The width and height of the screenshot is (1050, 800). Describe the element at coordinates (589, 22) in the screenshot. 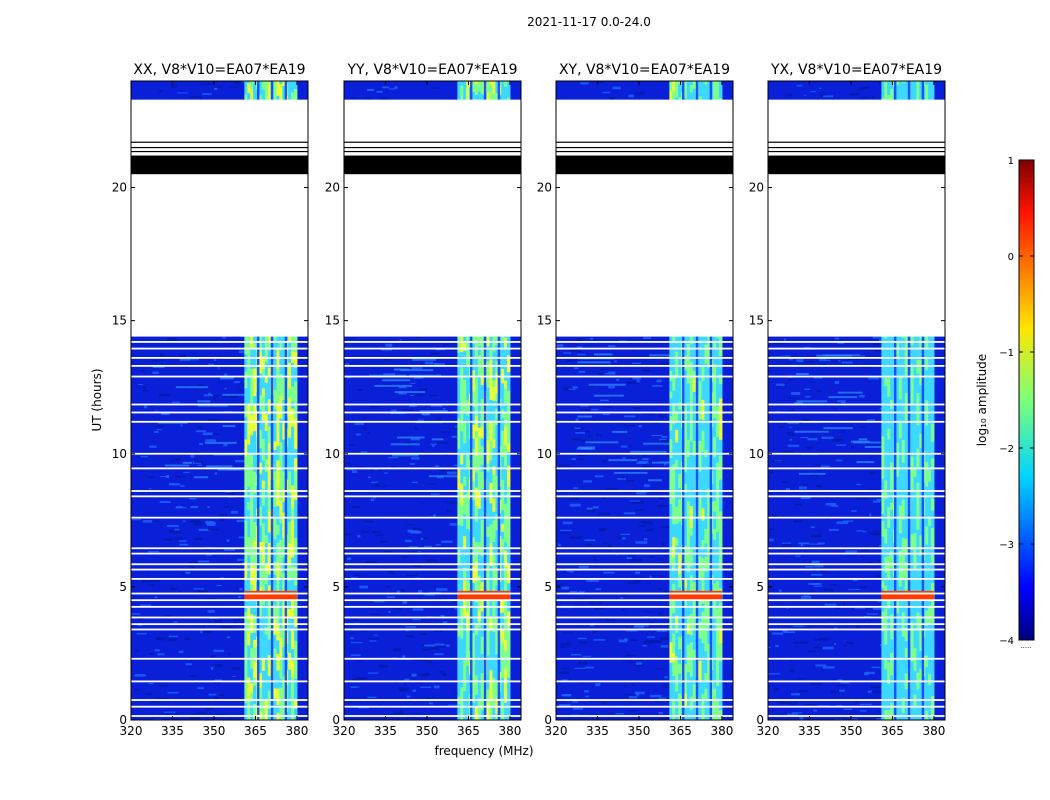

I see `suptitle: 2021-11-17 0.0-24.0` at that location.